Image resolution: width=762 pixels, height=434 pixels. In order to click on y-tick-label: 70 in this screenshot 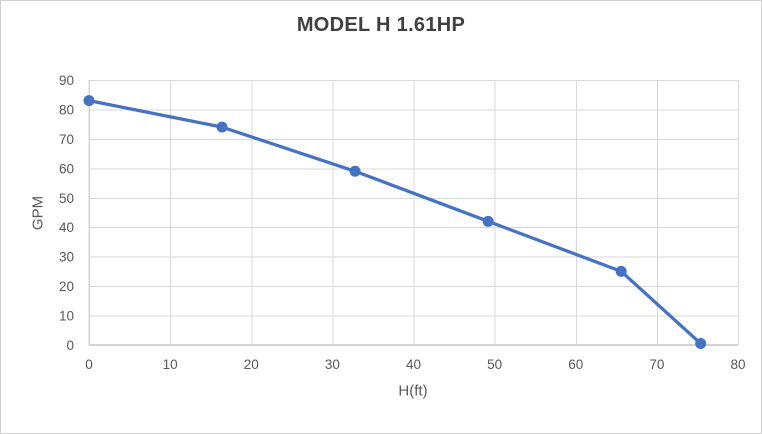, I will do `click(66, 139)`.